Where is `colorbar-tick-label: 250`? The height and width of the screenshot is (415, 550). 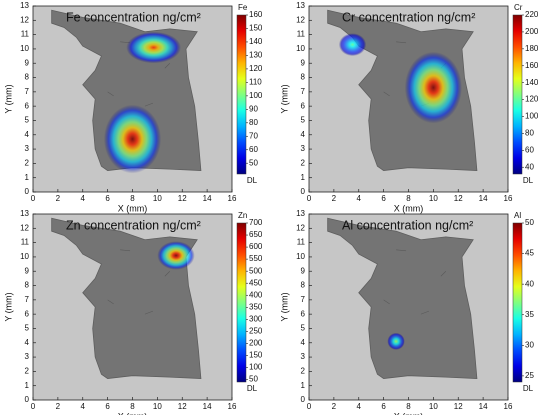
colorbar-tick-label: 250 is located at coordinates (256, 331).